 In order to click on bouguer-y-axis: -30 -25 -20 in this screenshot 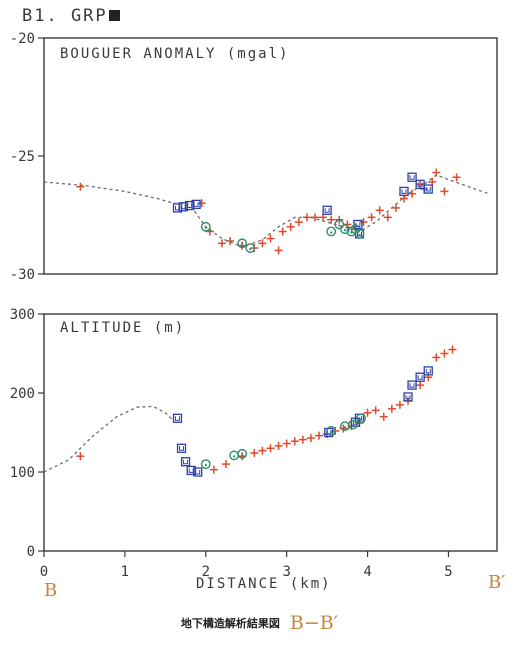, I will do `click(27, 157)`.